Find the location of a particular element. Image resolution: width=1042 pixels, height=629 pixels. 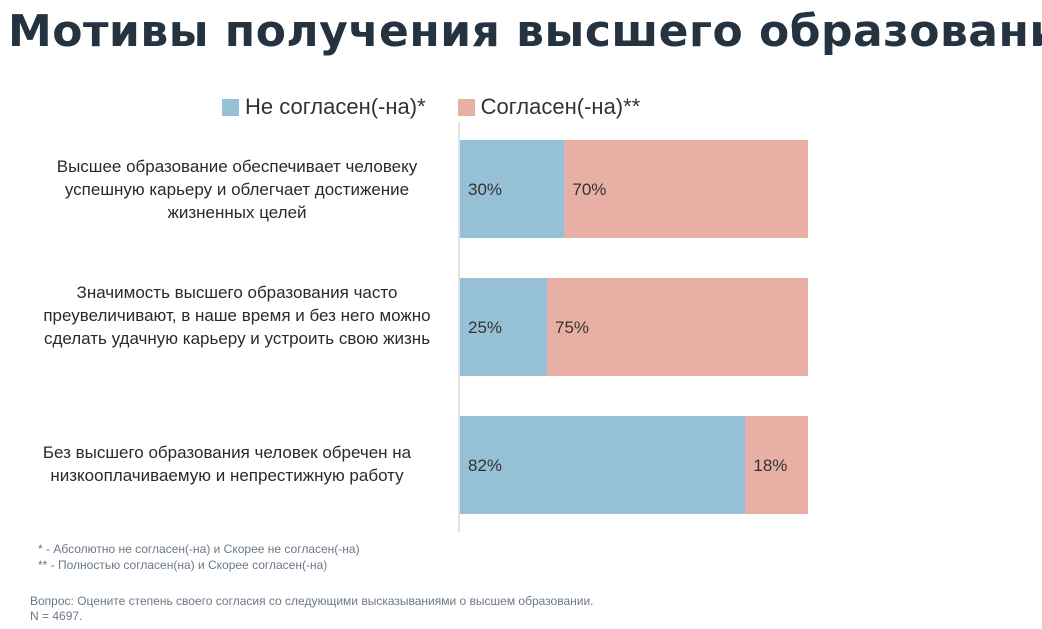

data-label-agree-2: 75% is located at coordinates (572, 327).